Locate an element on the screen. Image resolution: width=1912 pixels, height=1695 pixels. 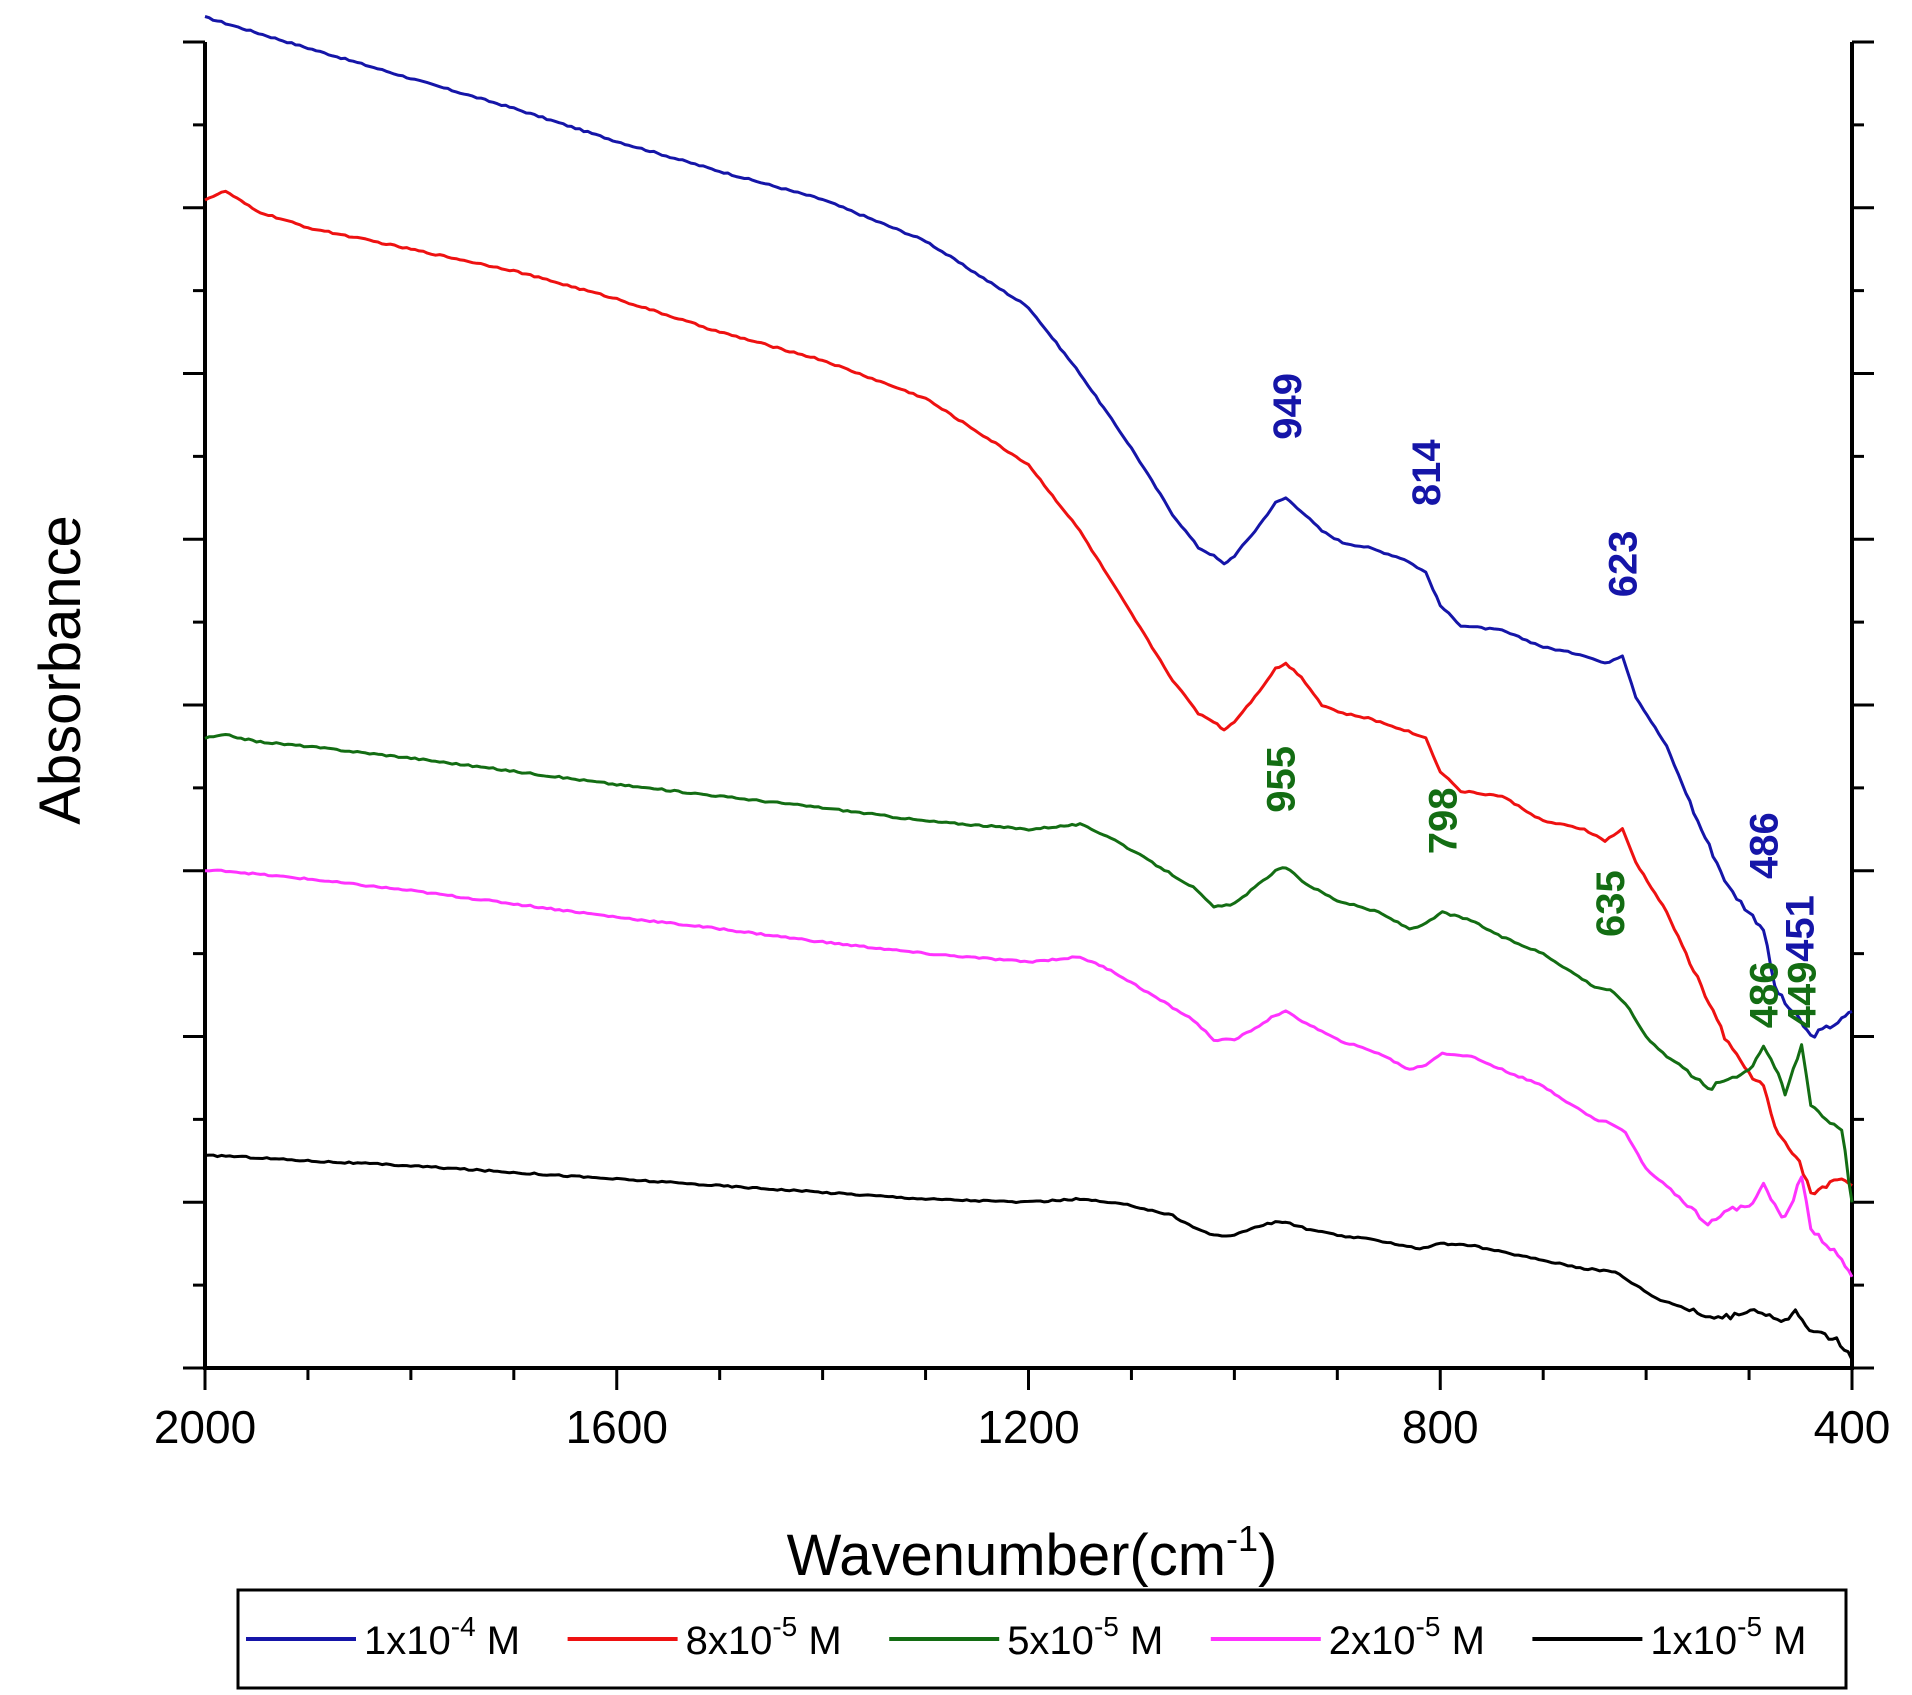
peak-annotation: 623 is located at coordinates (1623, 564).